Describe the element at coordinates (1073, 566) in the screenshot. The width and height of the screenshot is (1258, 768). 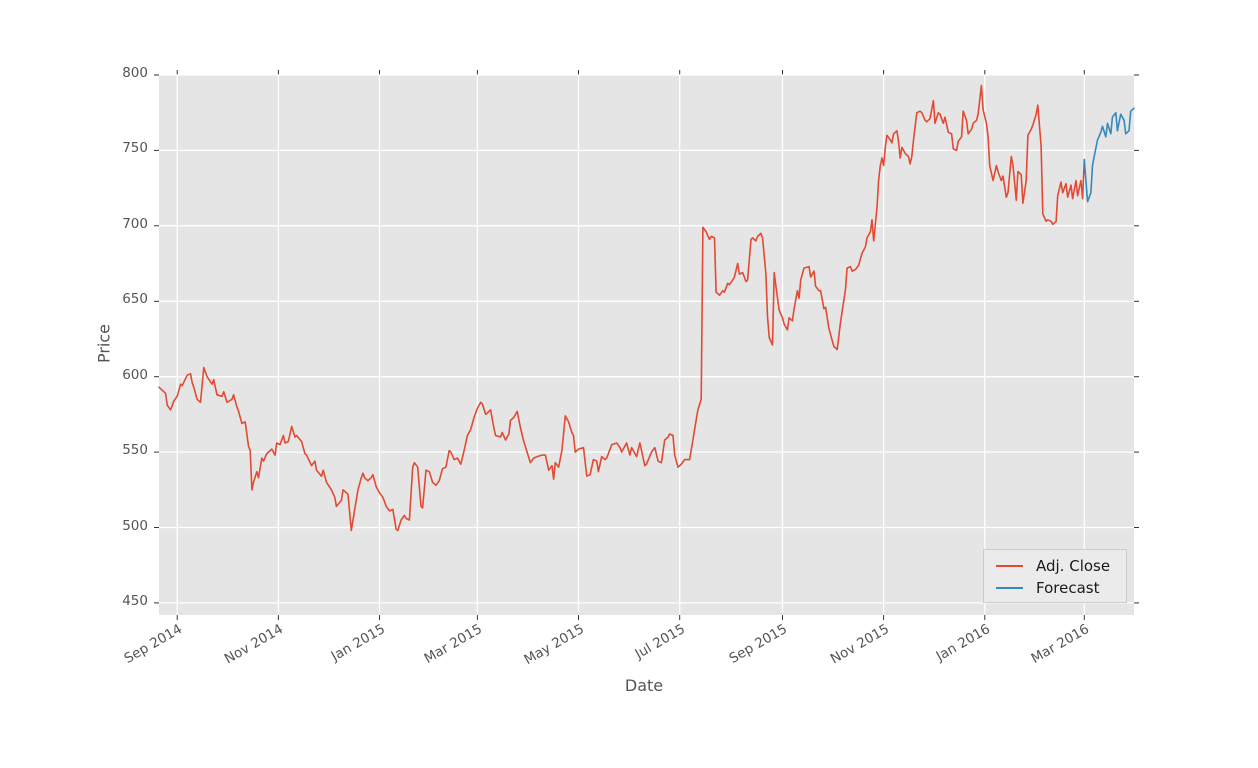
I see `legend-label-adj-close: Adj. Close` at that location.